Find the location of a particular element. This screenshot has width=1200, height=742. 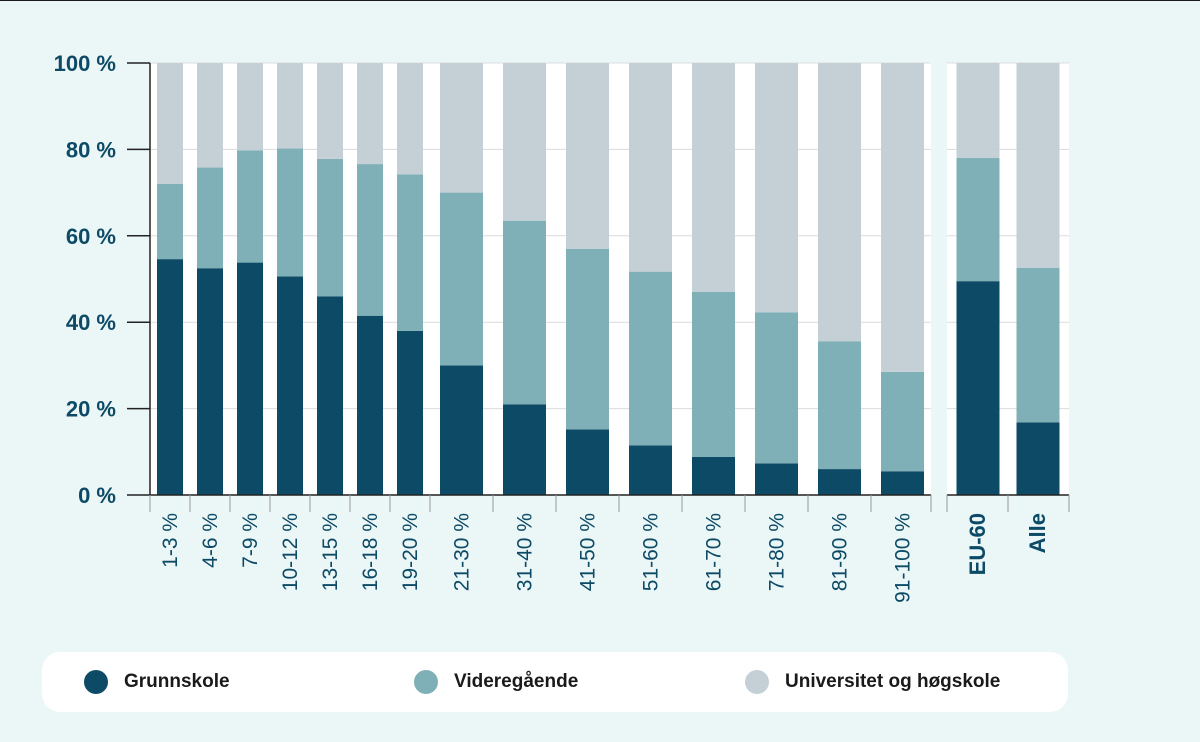

y-tick-label: 0 % is located at coordinates (97, 495).